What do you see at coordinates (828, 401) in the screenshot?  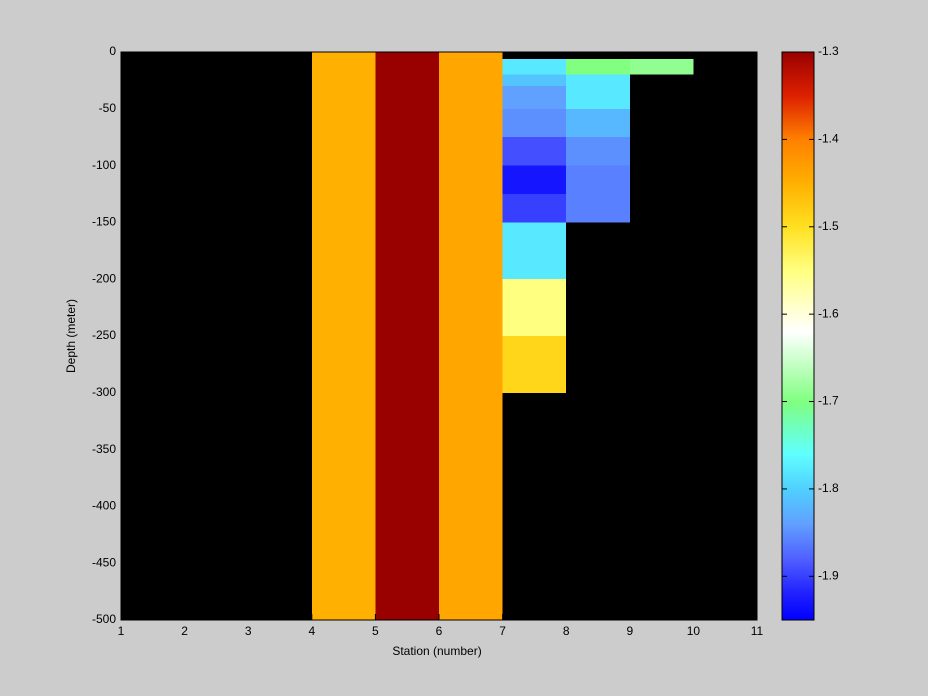 I see `colorbar-tick-label: -1.7` at bounding box center [828, 401].